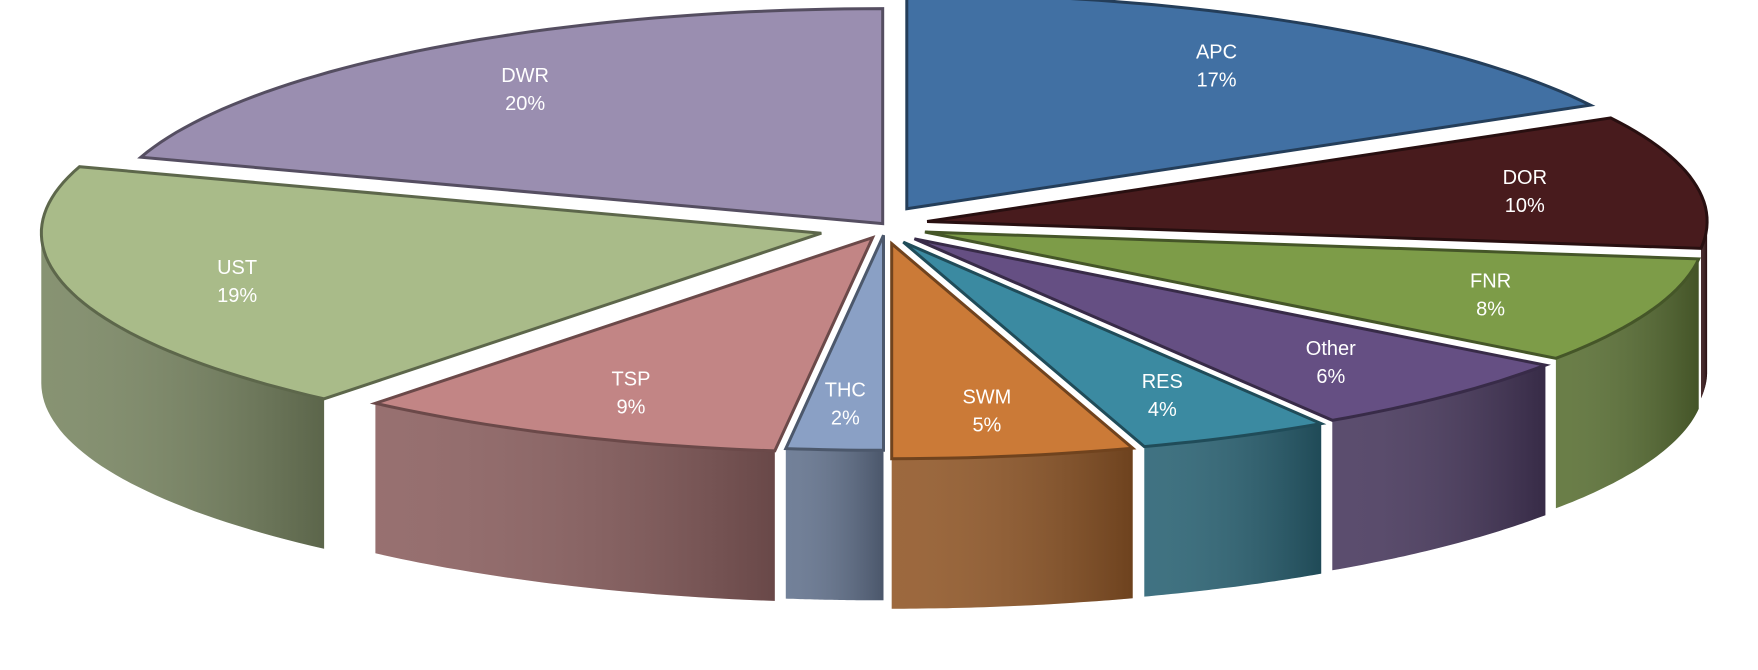 This screenshot has height=670, width=1758. I want to click on data-label-category-tsp: TSP, so click(631, 380).